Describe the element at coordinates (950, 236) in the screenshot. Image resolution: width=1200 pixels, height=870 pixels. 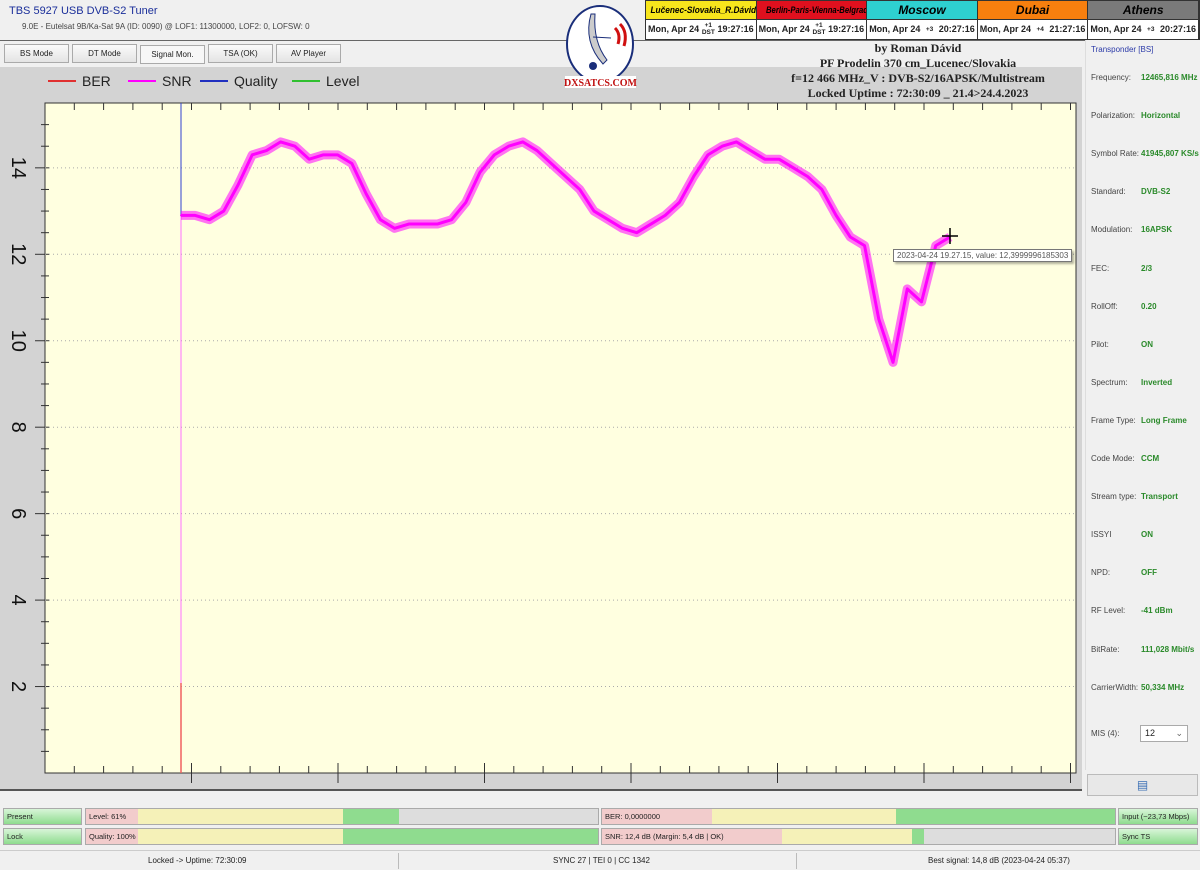
I see `crosshair-cursor-icon` at that location.